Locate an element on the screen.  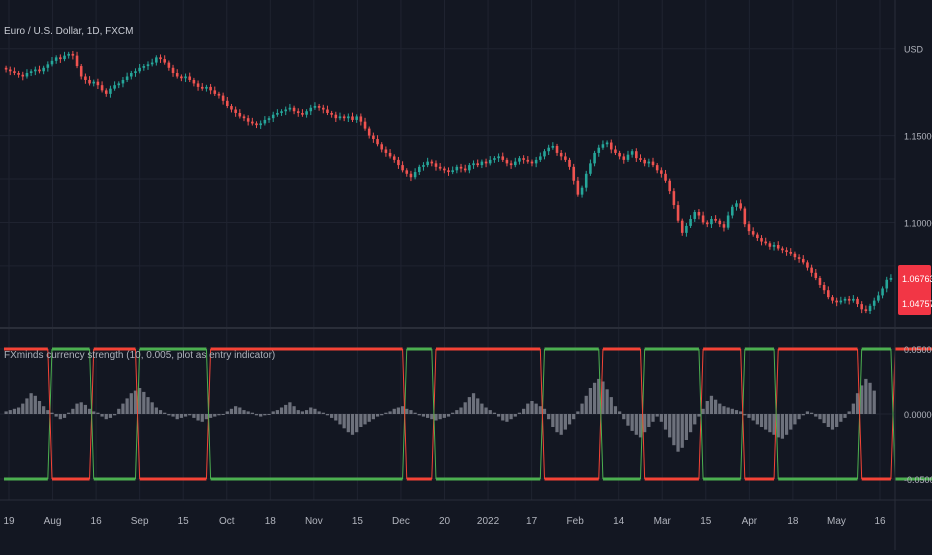
strength-crossover is located at coordinates (776, 414).